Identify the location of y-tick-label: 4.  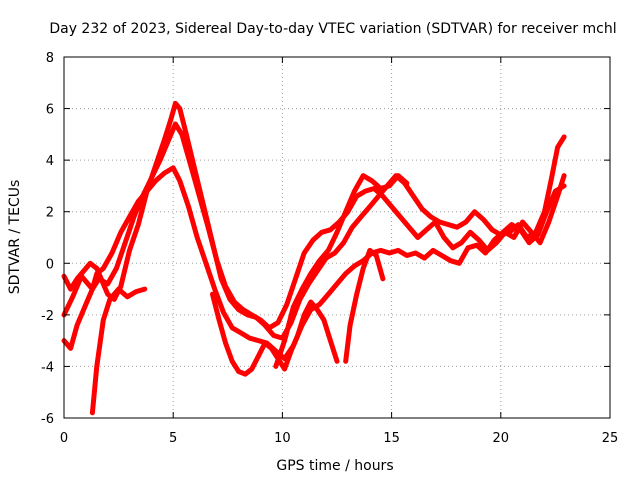
(50, 161).